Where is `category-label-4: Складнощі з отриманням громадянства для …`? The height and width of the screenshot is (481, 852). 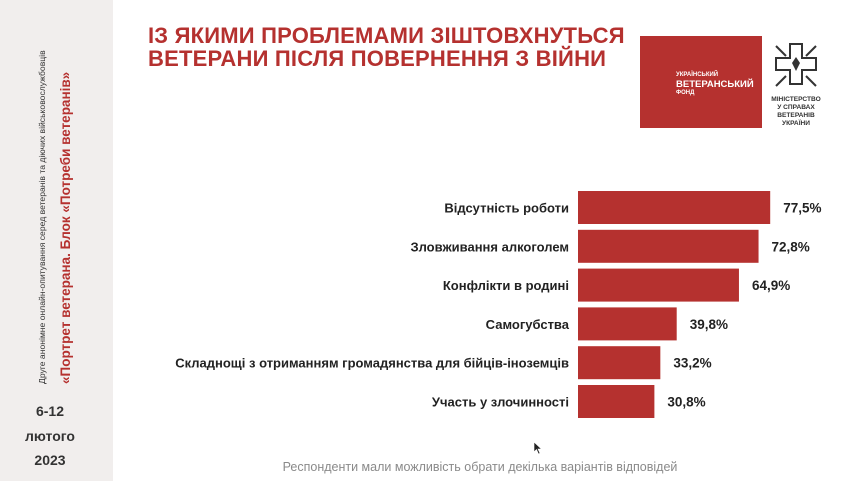
category-label-4: Складнощі з отриманням громадянства для … is located at coordinates (372, 363).